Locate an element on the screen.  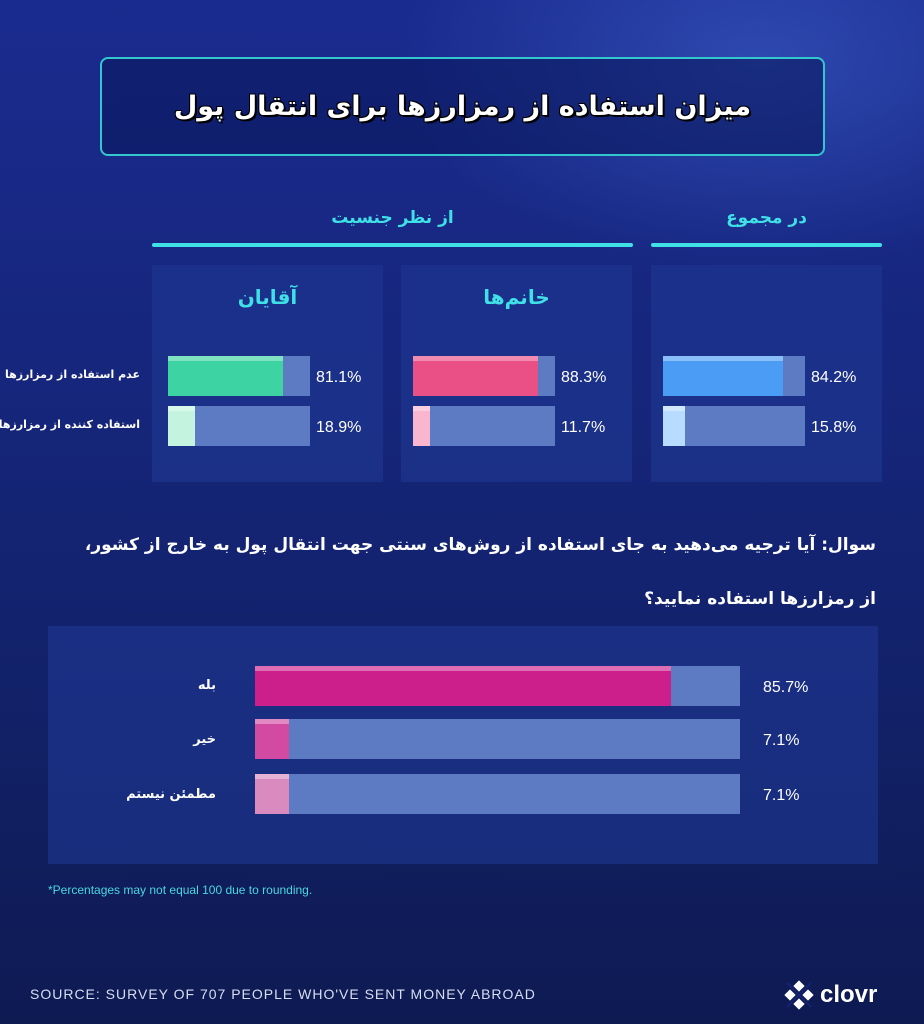
bar-answer-no is located at coordinates (272, 739).